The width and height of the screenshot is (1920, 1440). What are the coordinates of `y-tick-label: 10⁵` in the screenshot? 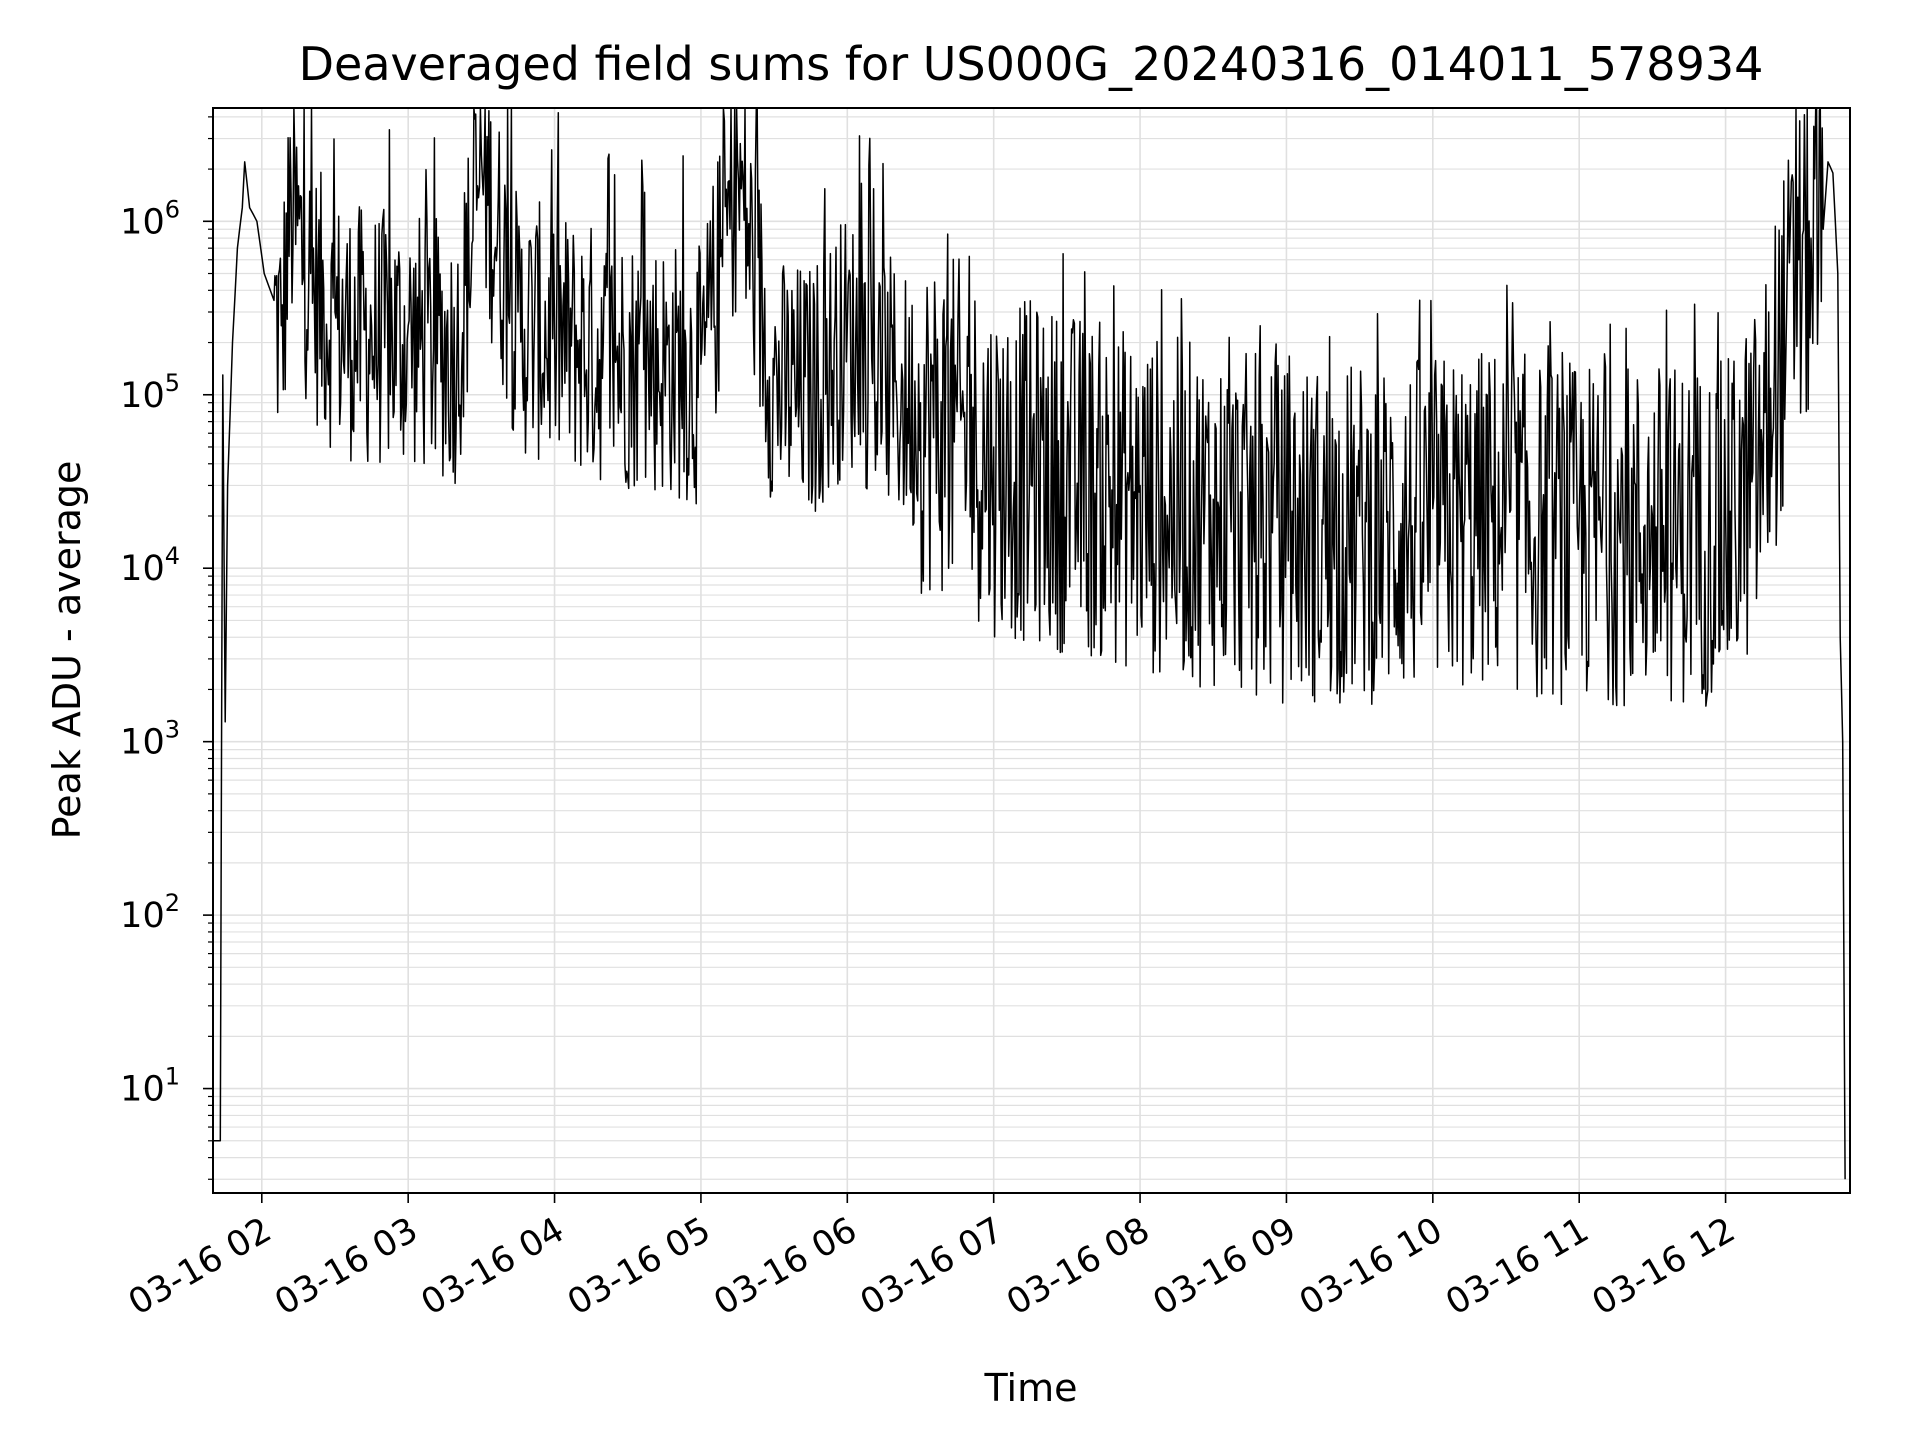 It's located at (150, 392).